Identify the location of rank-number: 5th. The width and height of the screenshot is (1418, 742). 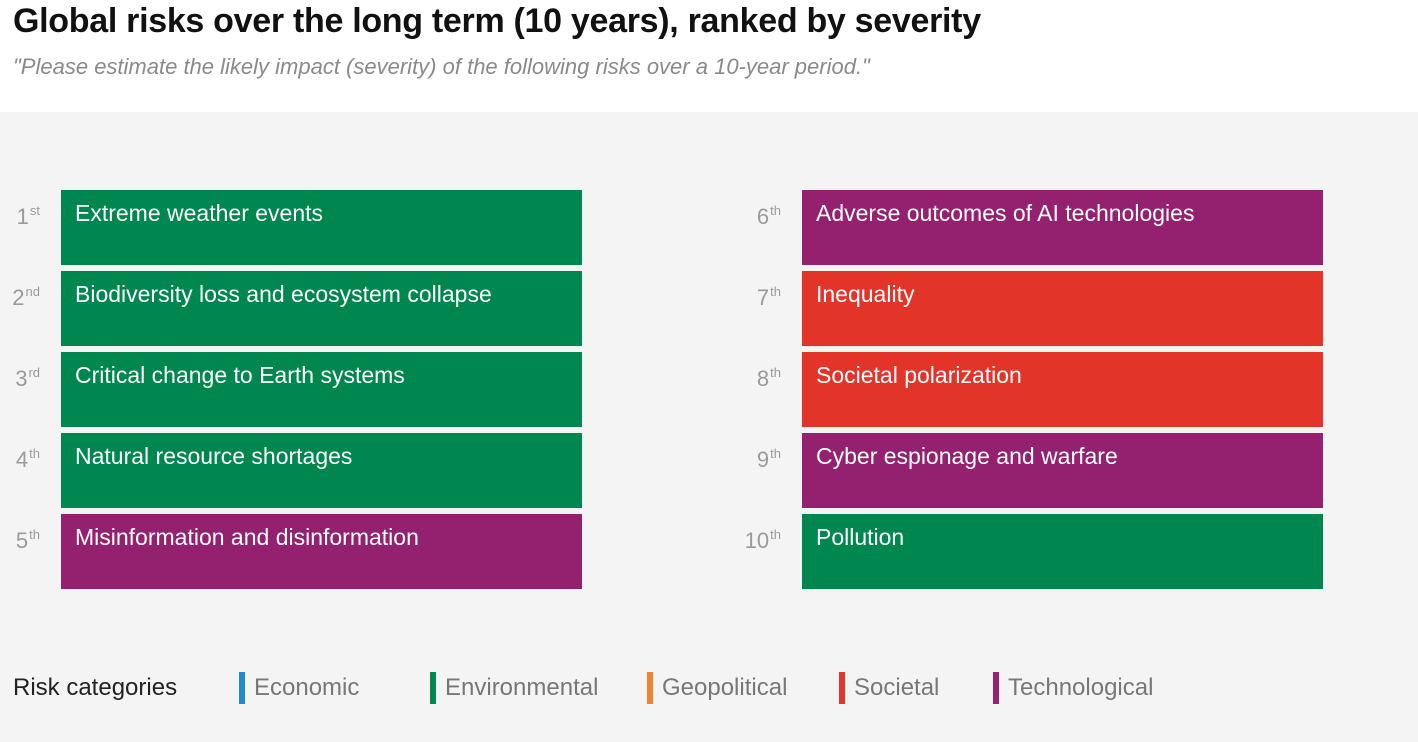
(20, 540).